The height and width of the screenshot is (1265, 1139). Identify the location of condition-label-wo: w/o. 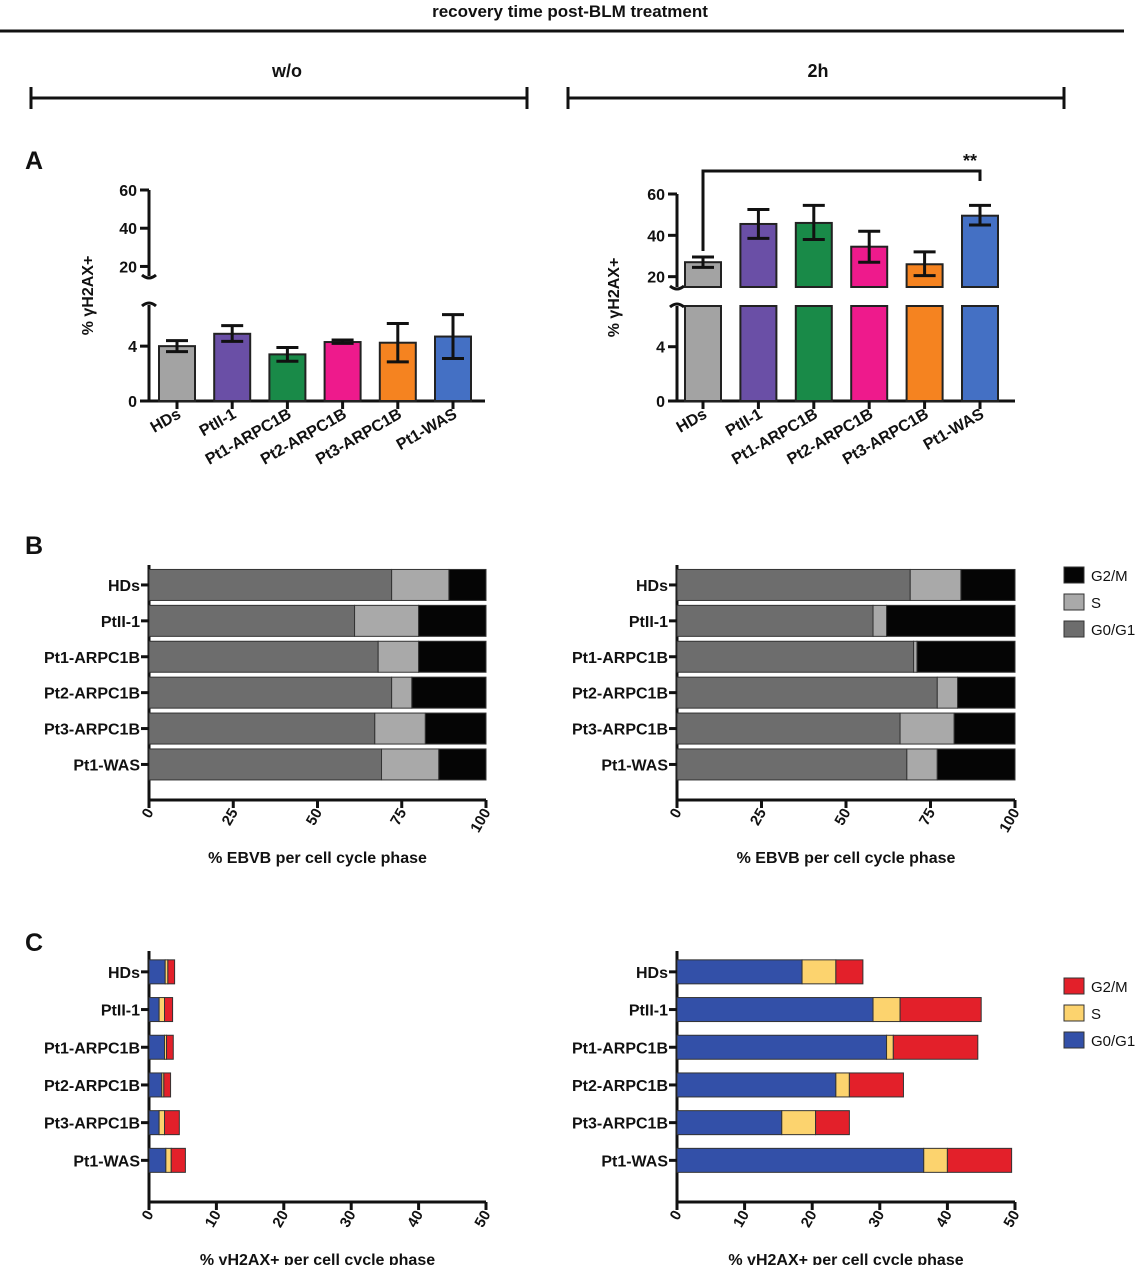
(286, 71).